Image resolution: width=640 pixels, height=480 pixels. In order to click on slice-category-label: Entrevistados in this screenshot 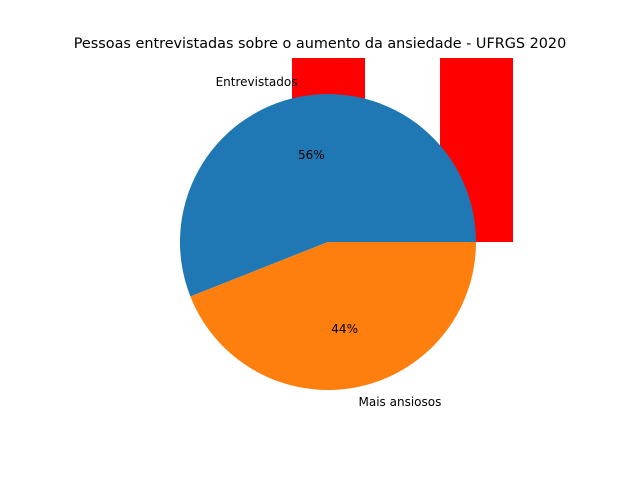, I will do `click(257, 82)`.